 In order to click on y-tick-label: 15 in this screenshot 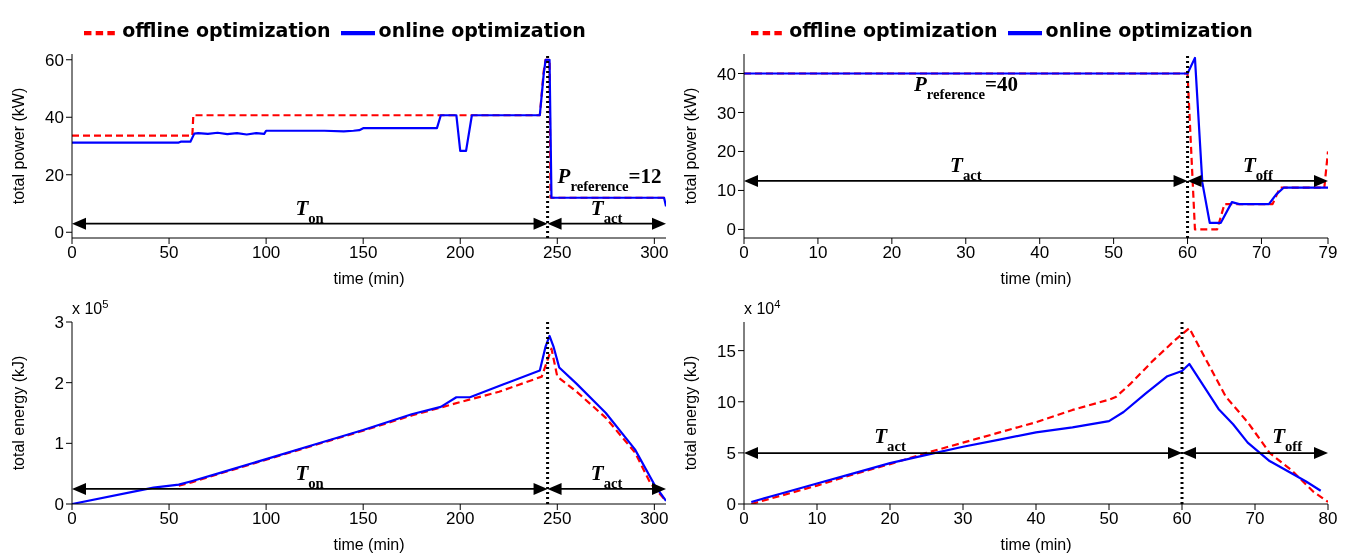, I will do `click(726, 351)`.